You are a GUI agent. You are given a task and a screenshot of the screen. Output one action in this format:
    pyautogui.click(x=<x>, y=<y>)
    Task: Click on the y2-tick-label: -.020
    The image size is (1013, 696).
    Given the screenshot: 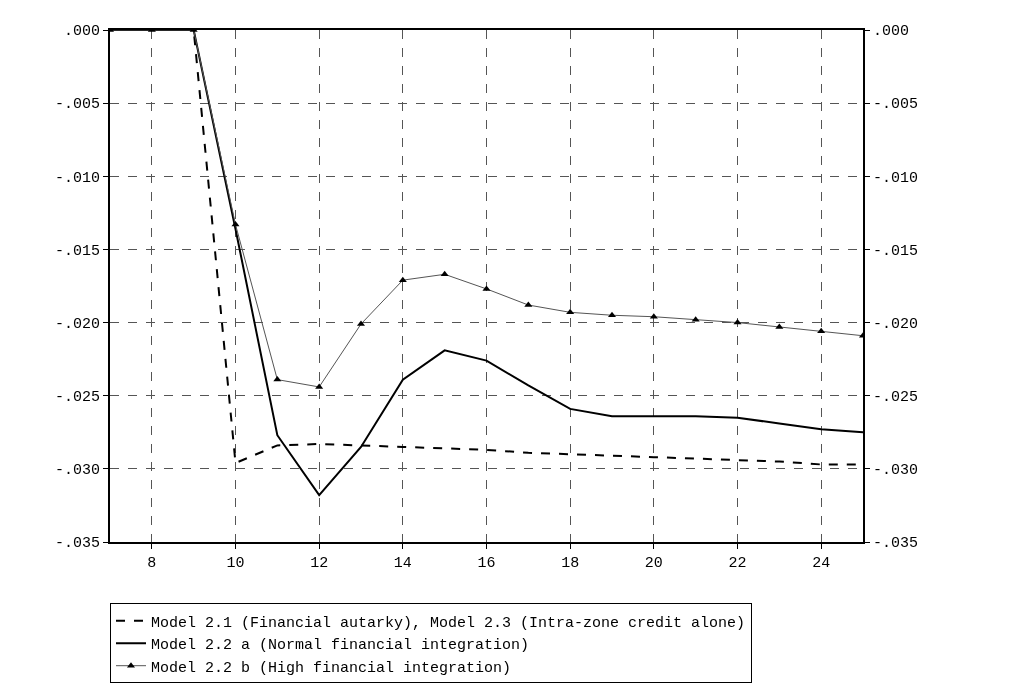 What is the action you would take?
    pyautogui.click(x=896, y=324)
    